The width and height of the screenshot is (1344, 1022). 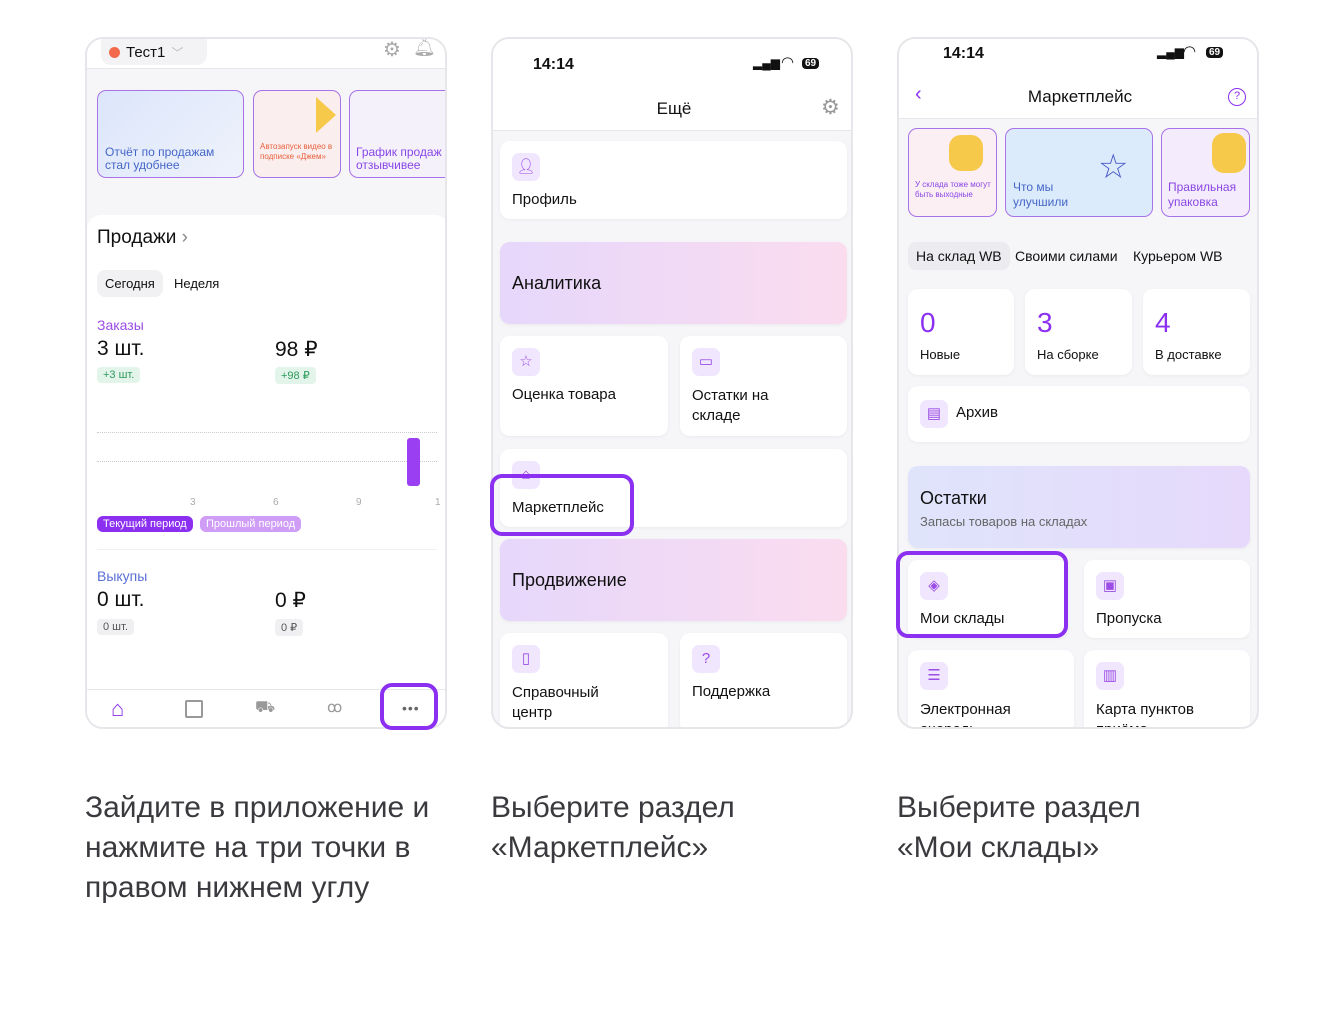 What do you see at coordinates (1066, 256) in the screenshot?
I see `tab-own-delivery: Своими силами` at bounding box center [1066, 256].